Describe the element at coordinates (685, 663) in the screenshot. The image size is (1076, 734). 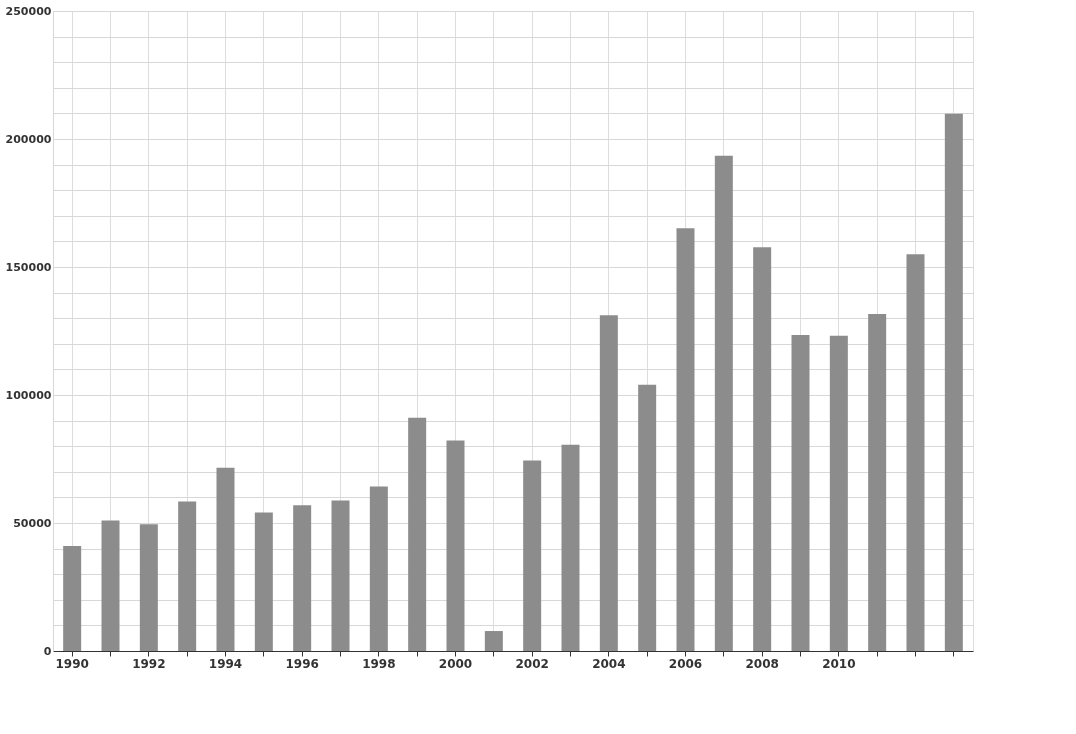
I see `x-tick-label: 2006` at that location.